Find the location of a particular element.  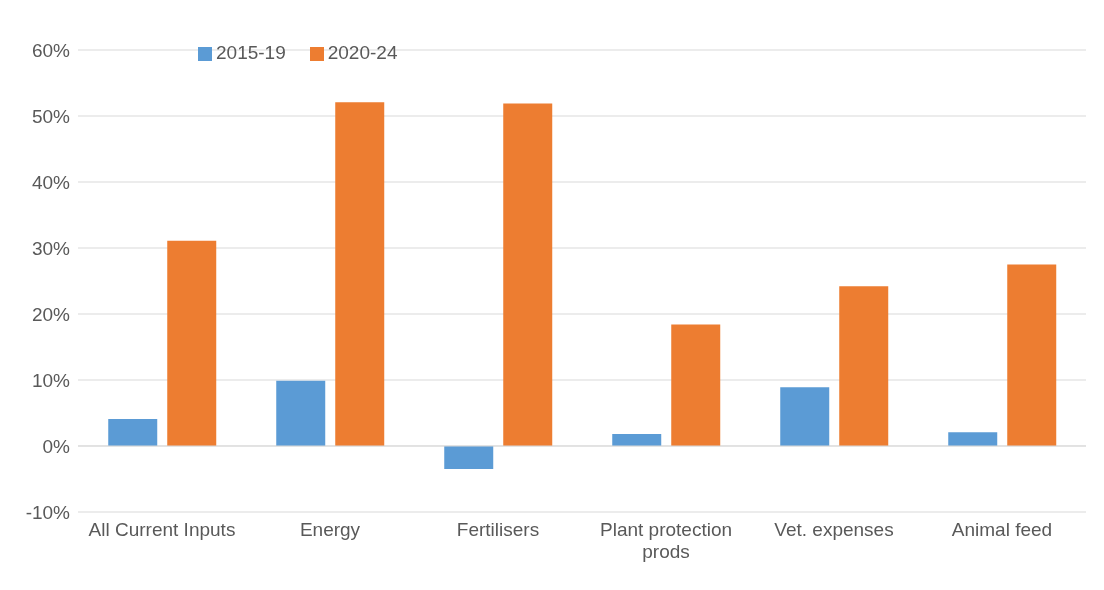

y-tick-label: 10% is located at coordinates (51, 380).